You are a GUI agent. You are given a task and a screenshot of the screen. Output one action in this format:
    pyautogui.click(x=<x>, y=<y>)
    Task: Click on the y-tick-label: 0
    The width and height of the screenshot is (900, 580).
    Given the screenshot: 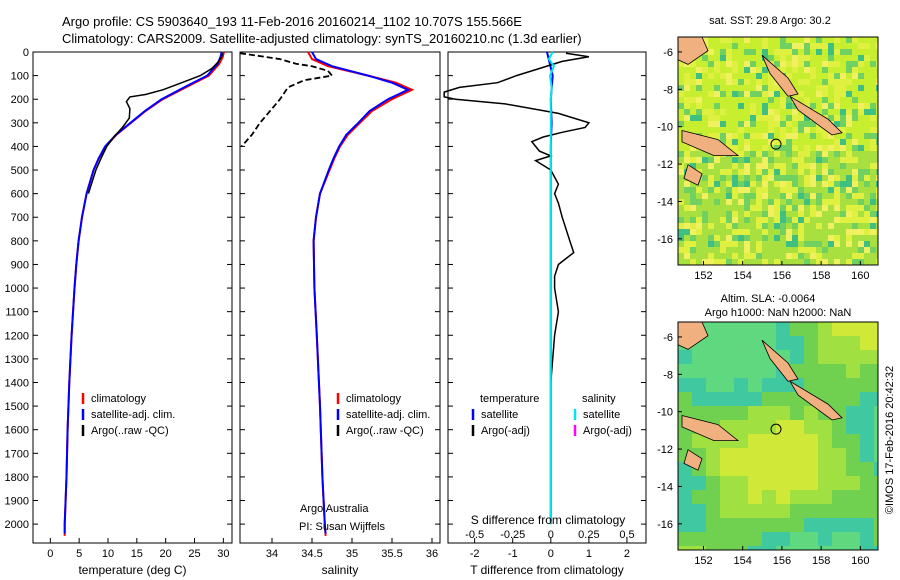 What is the action you would take?
    pyautogui.click(x=26, y=53)
    